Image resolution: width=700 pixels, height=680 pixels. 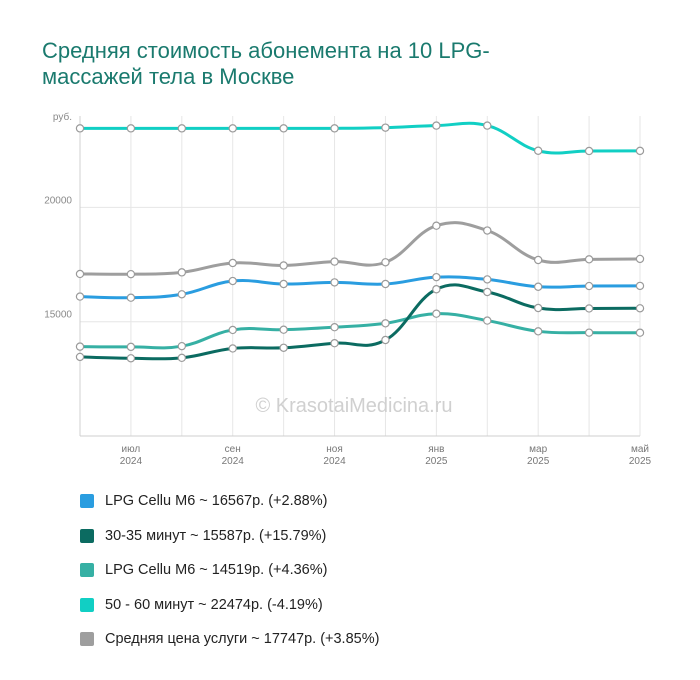 I want to click on y-tick-label: 20000, so click(x=58, y=200).